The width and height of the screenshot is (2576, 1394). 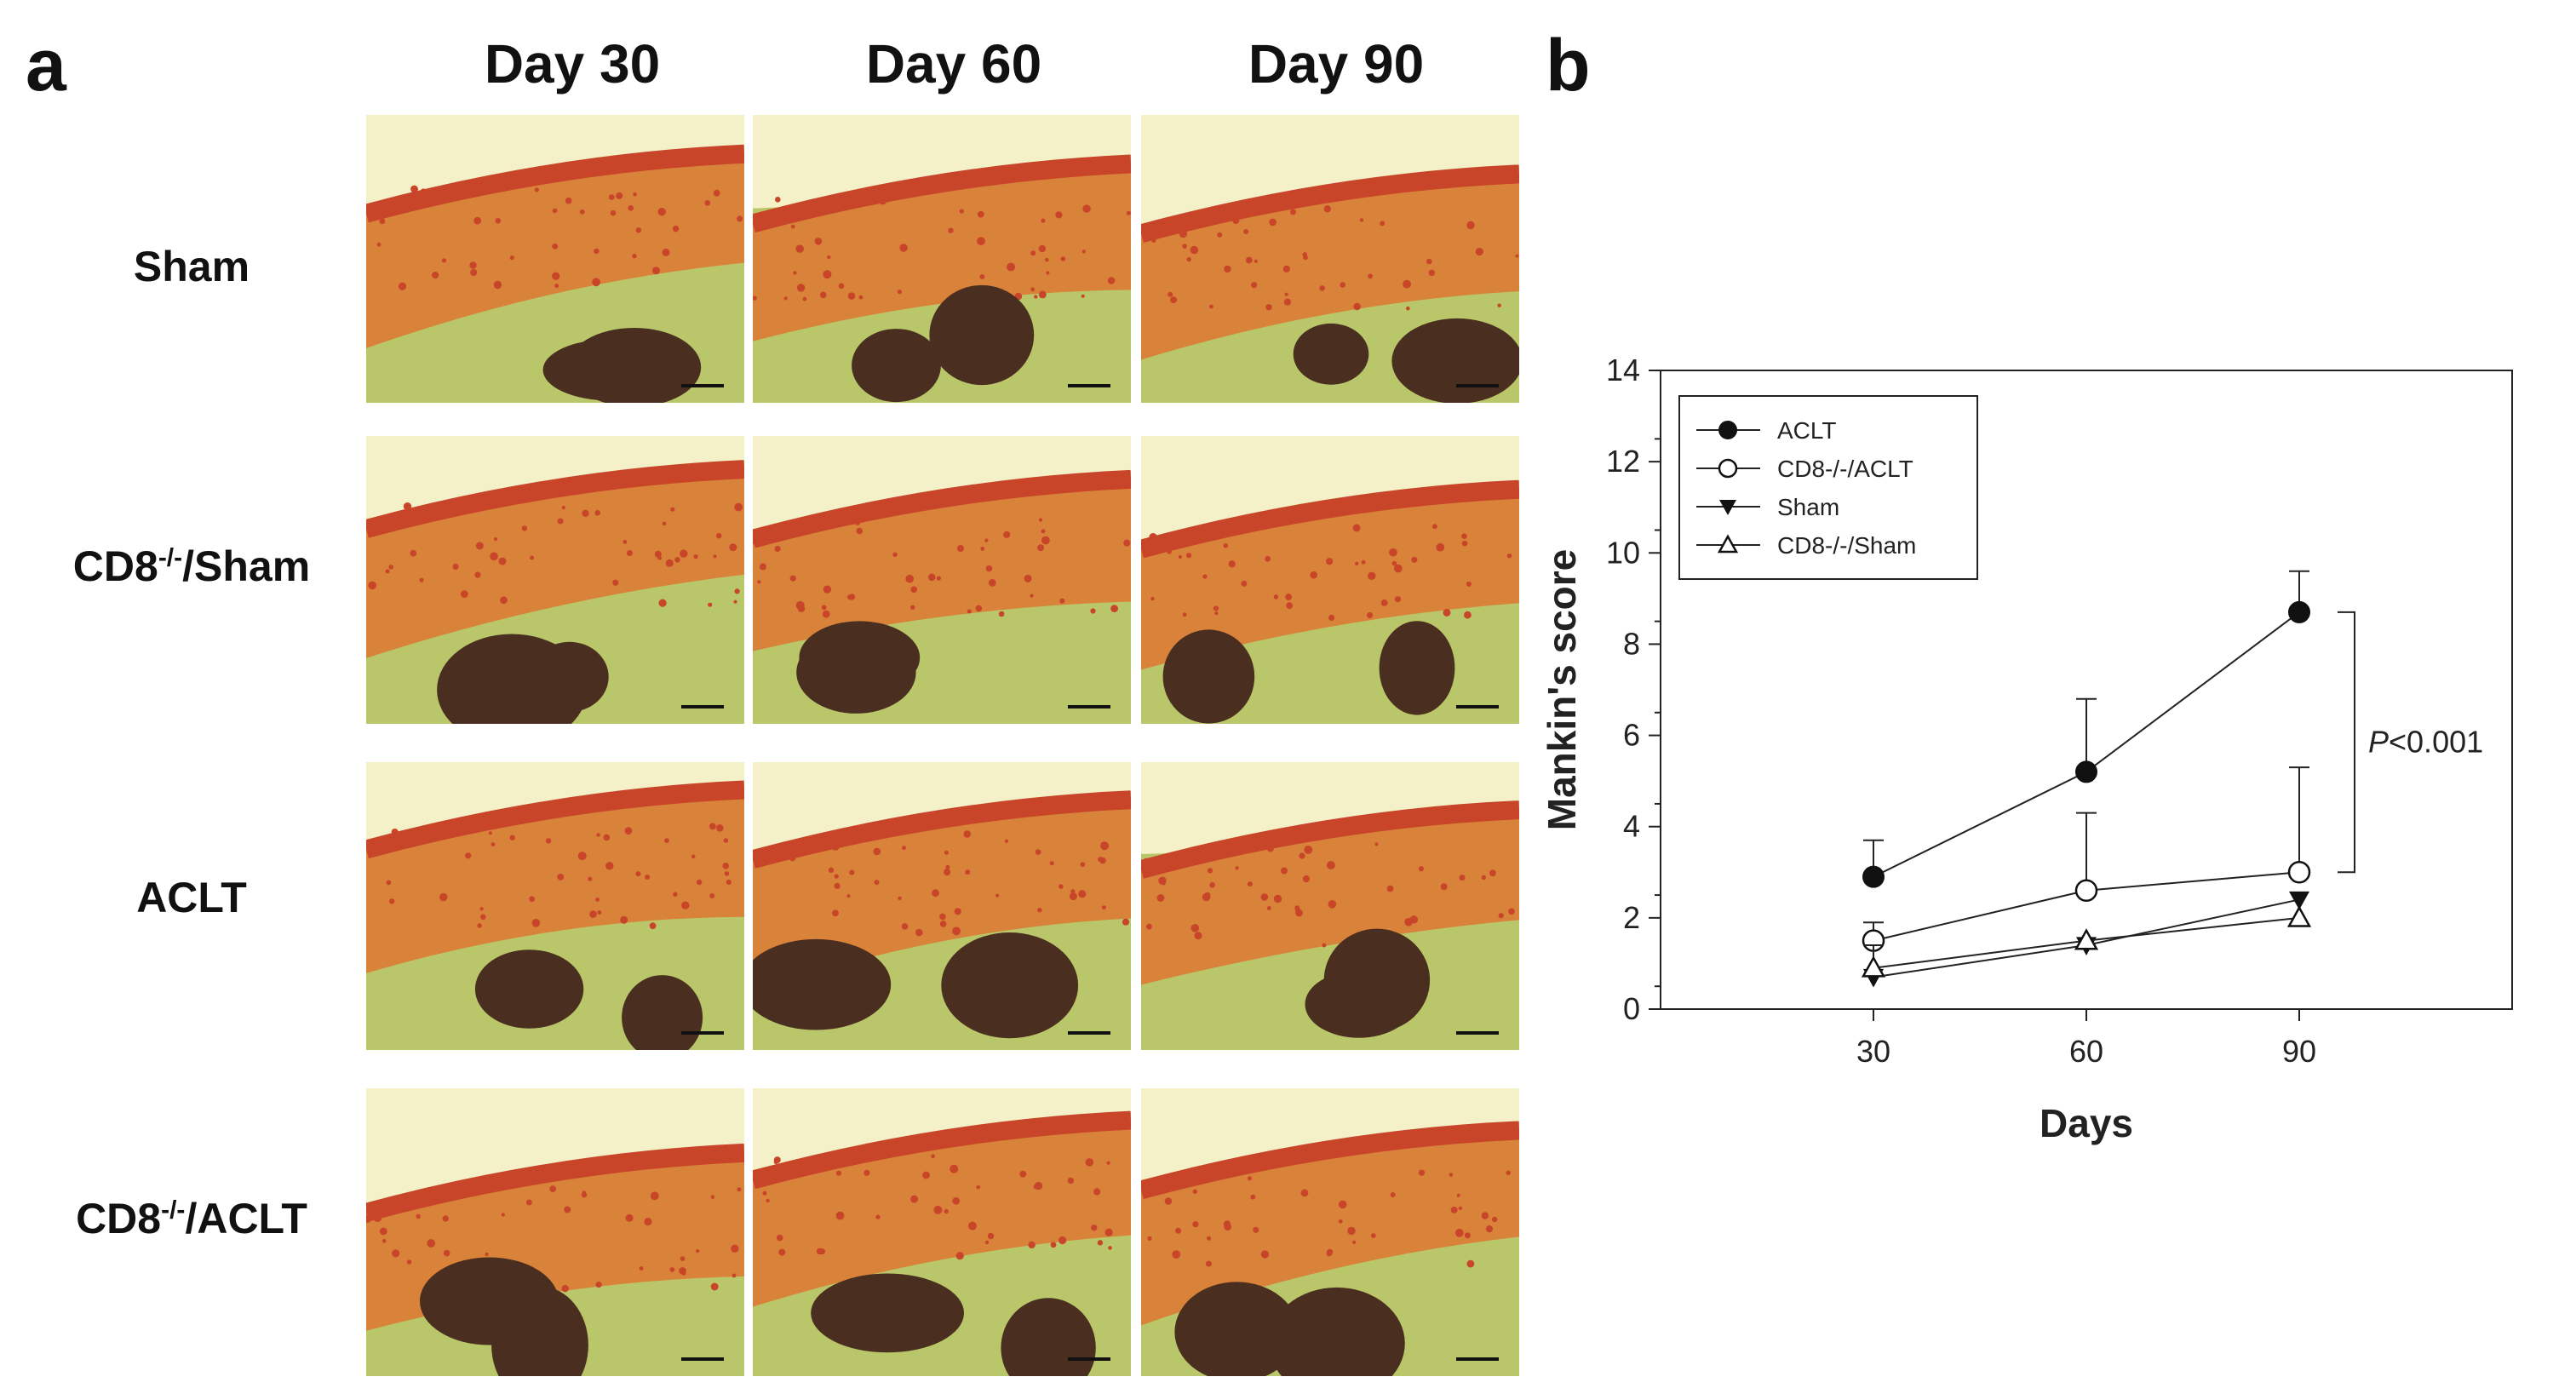 I want to click on histology-image-r4-c3, so click(x=1330, y=1232).